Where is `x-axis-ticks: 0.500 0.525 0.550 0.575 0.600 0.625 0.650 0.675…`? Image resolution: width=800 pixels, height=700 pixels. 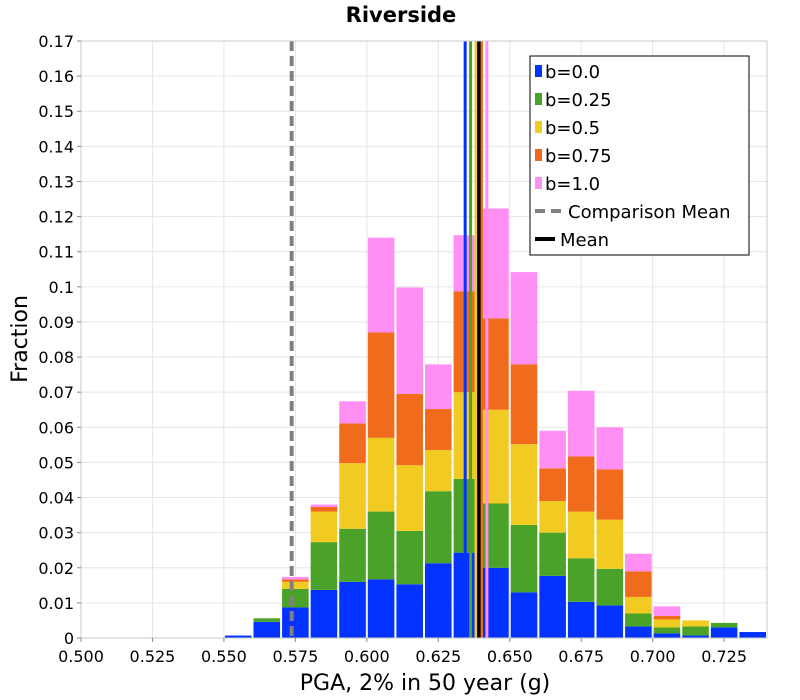
x-axis-ticks: 0.500 0.525 0.550 0.575 0.600 0.625 0.650 0.675… is located at coordinates (402, 652).